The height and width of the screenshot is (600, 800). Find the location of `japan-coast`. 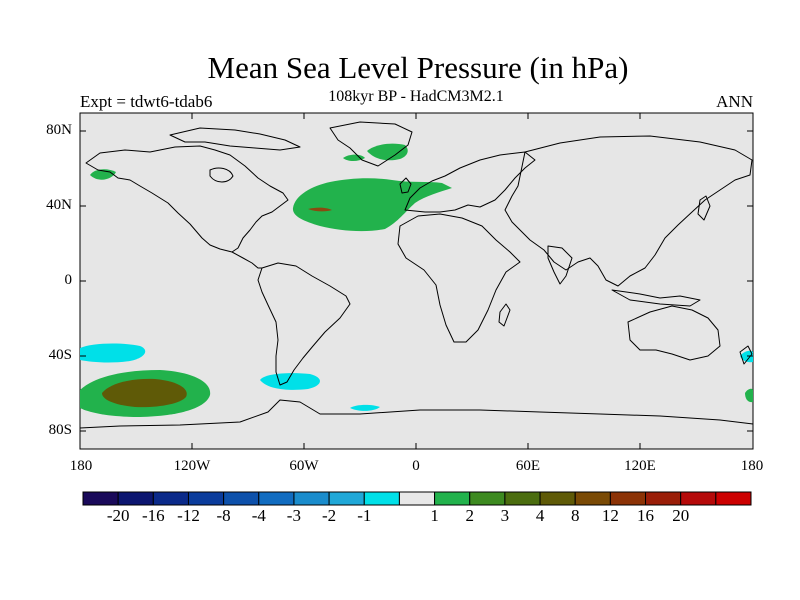

japan-coast is located at coordinates (704, 208).